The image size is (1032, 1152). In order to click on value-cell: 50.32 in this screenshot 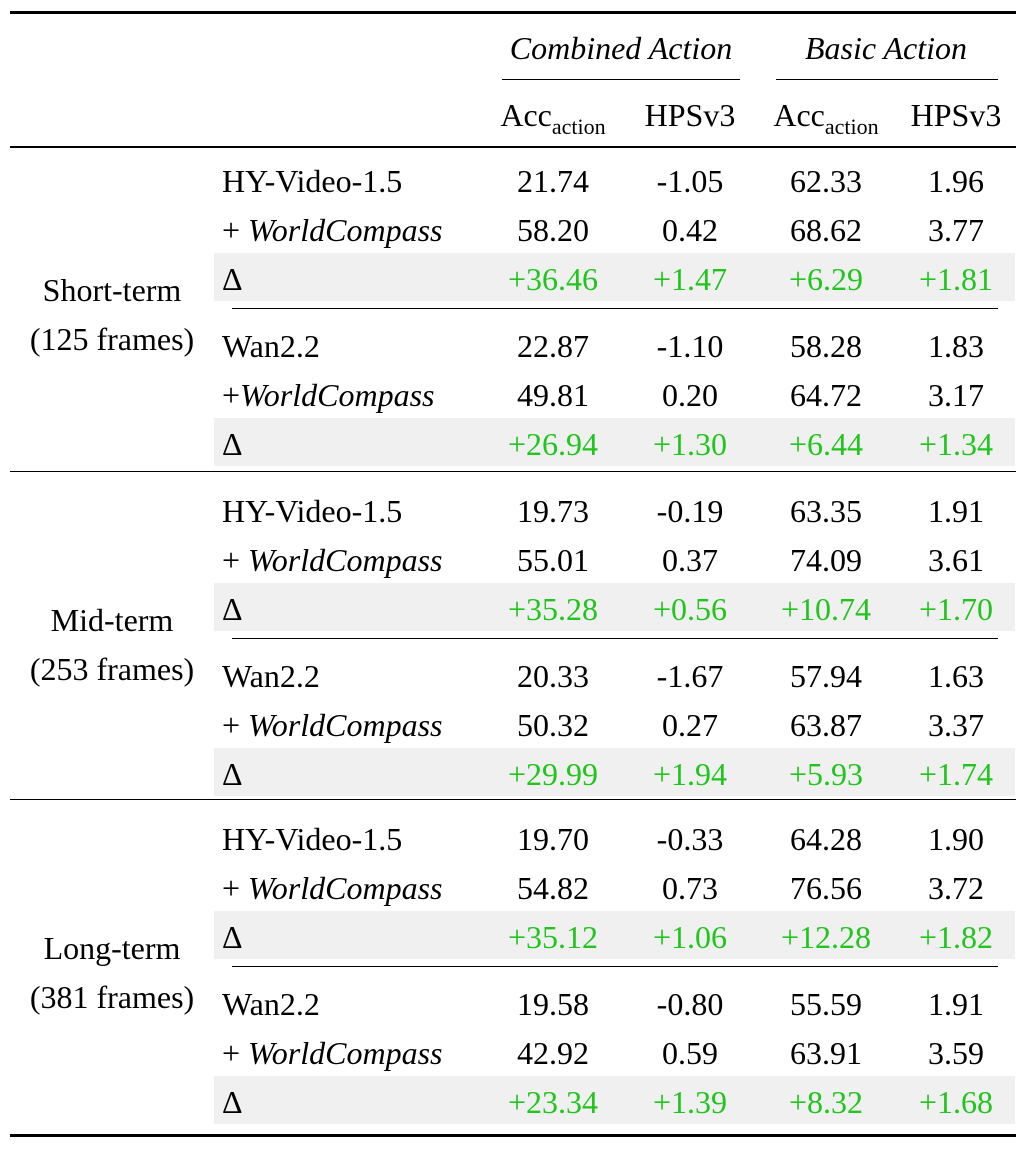, I will do `click(553, 724)`.